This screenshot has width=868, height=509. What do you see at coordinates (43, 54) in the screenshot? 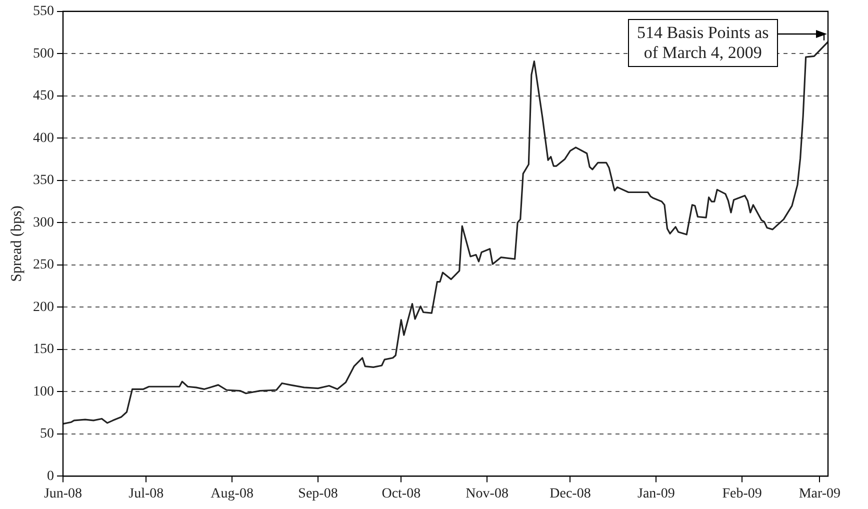
I see `y-tick-label: 500` at bounding box center [43, 54].